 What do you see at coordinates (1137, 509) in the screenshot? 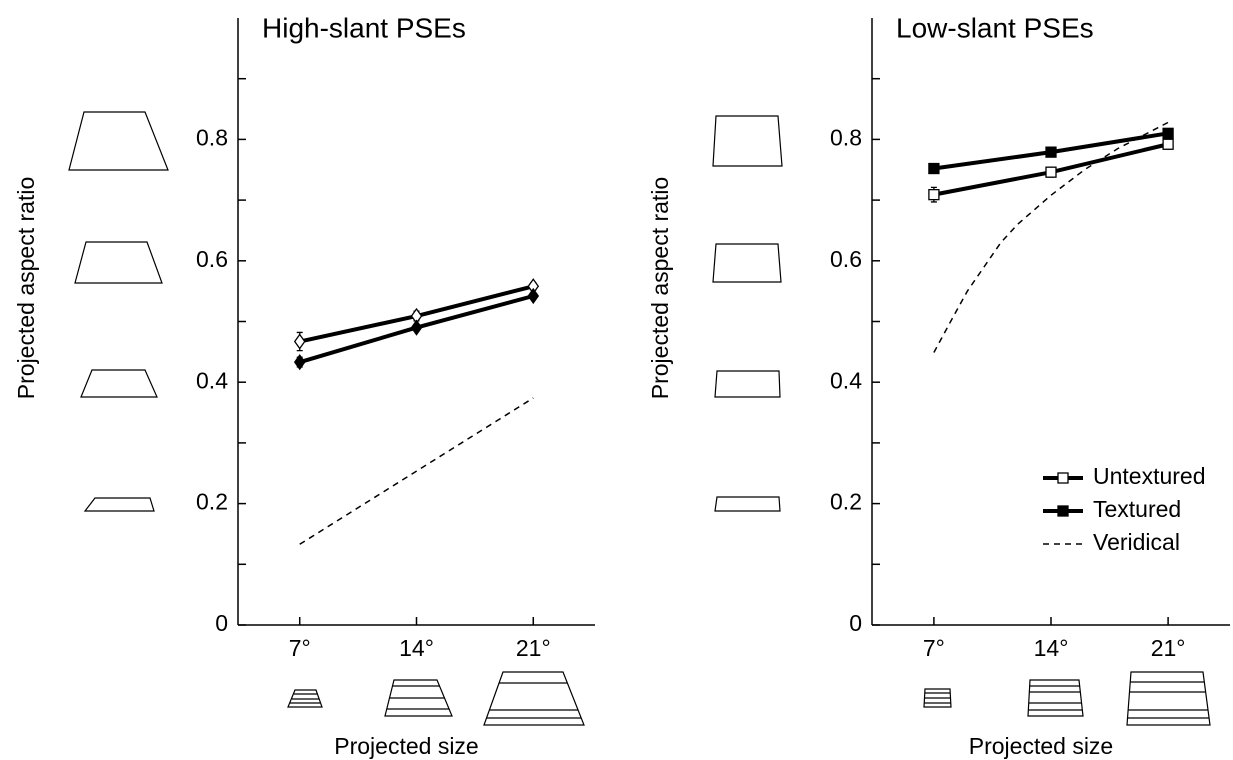
I see `legend-label: Textured` at bounding box center [1137, 509].